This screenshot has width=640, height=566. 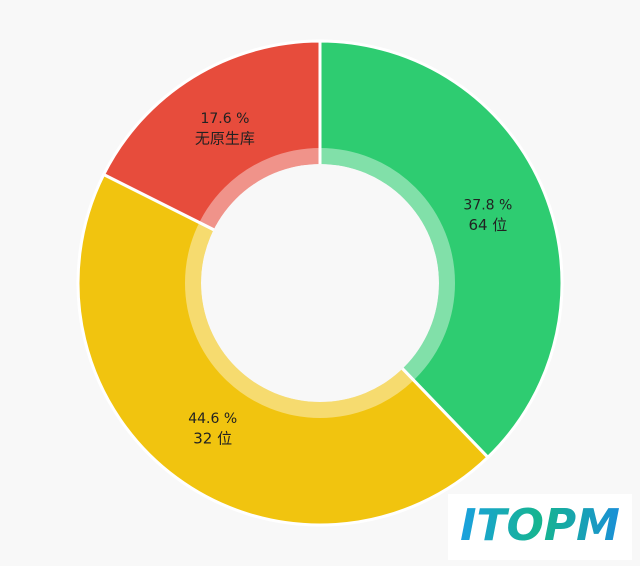 What do you see at coordinates (225, 138) in the screenshot?
I see `category-label: 无原生库` at bounding box center [225, 138].